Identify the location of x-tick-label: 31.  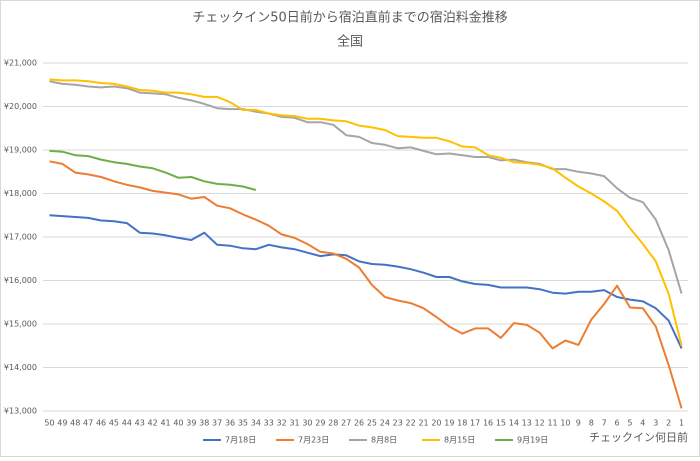
(294, 423).